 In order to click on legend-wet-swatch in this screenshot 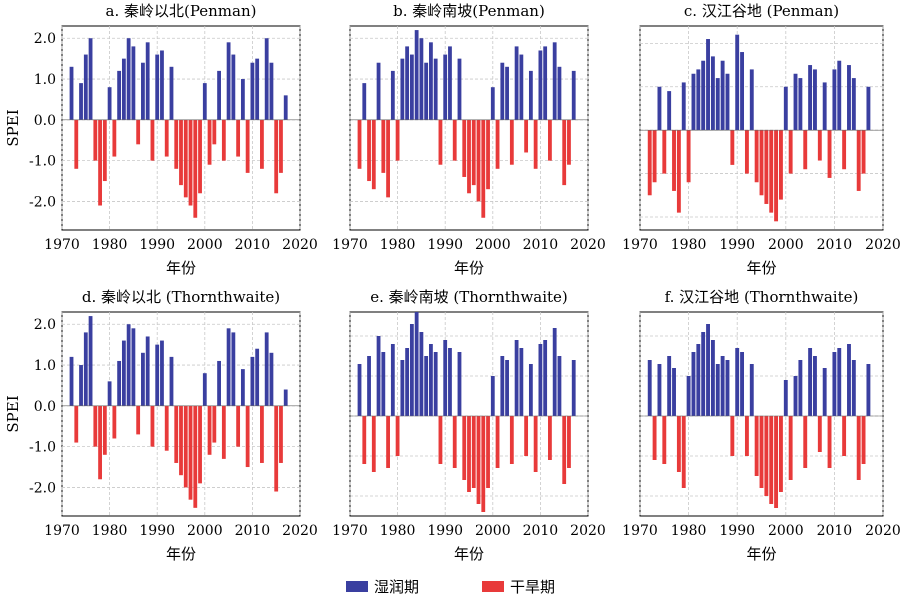, I will do `click(357, 586)`.